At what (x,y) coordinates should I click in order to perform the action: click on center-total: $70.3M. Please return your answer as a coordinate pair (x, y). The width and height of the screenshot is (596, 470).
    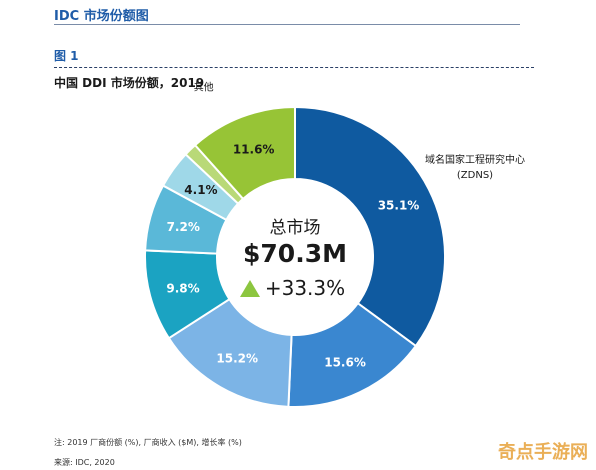
    Looking at the image, I should click on (295, 253).